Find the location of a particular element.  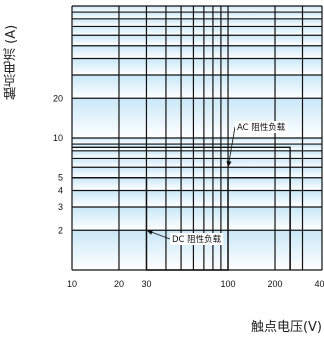

y-tick-label: 3 is located at coordinates (60, 207).